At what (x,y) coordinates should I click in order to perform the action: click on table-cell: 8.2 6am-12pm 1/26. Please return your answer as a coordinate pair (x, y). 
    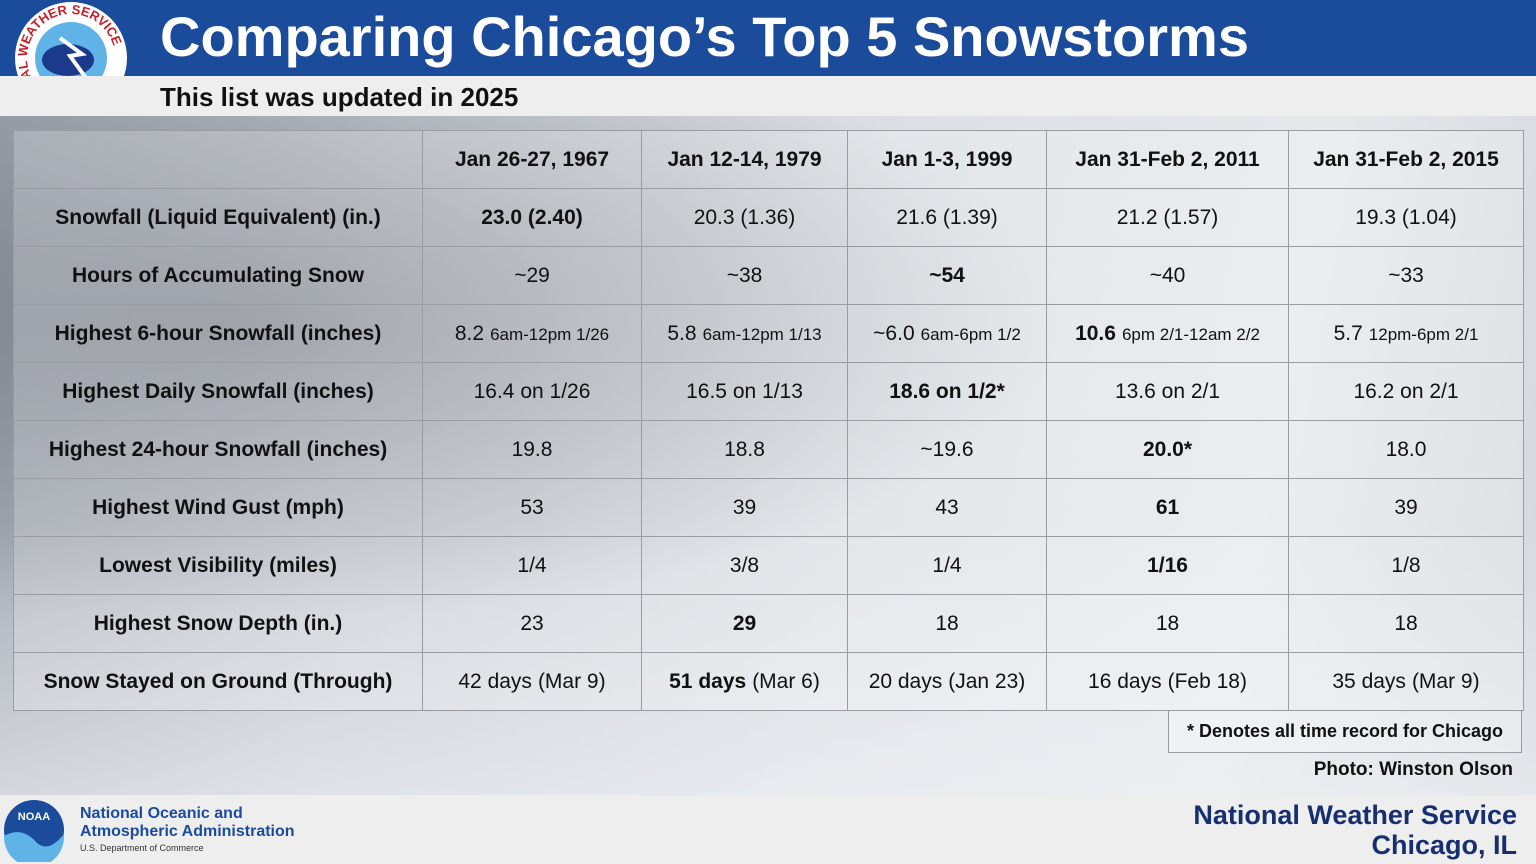
    Looking at the image, I should click on (532, 333).